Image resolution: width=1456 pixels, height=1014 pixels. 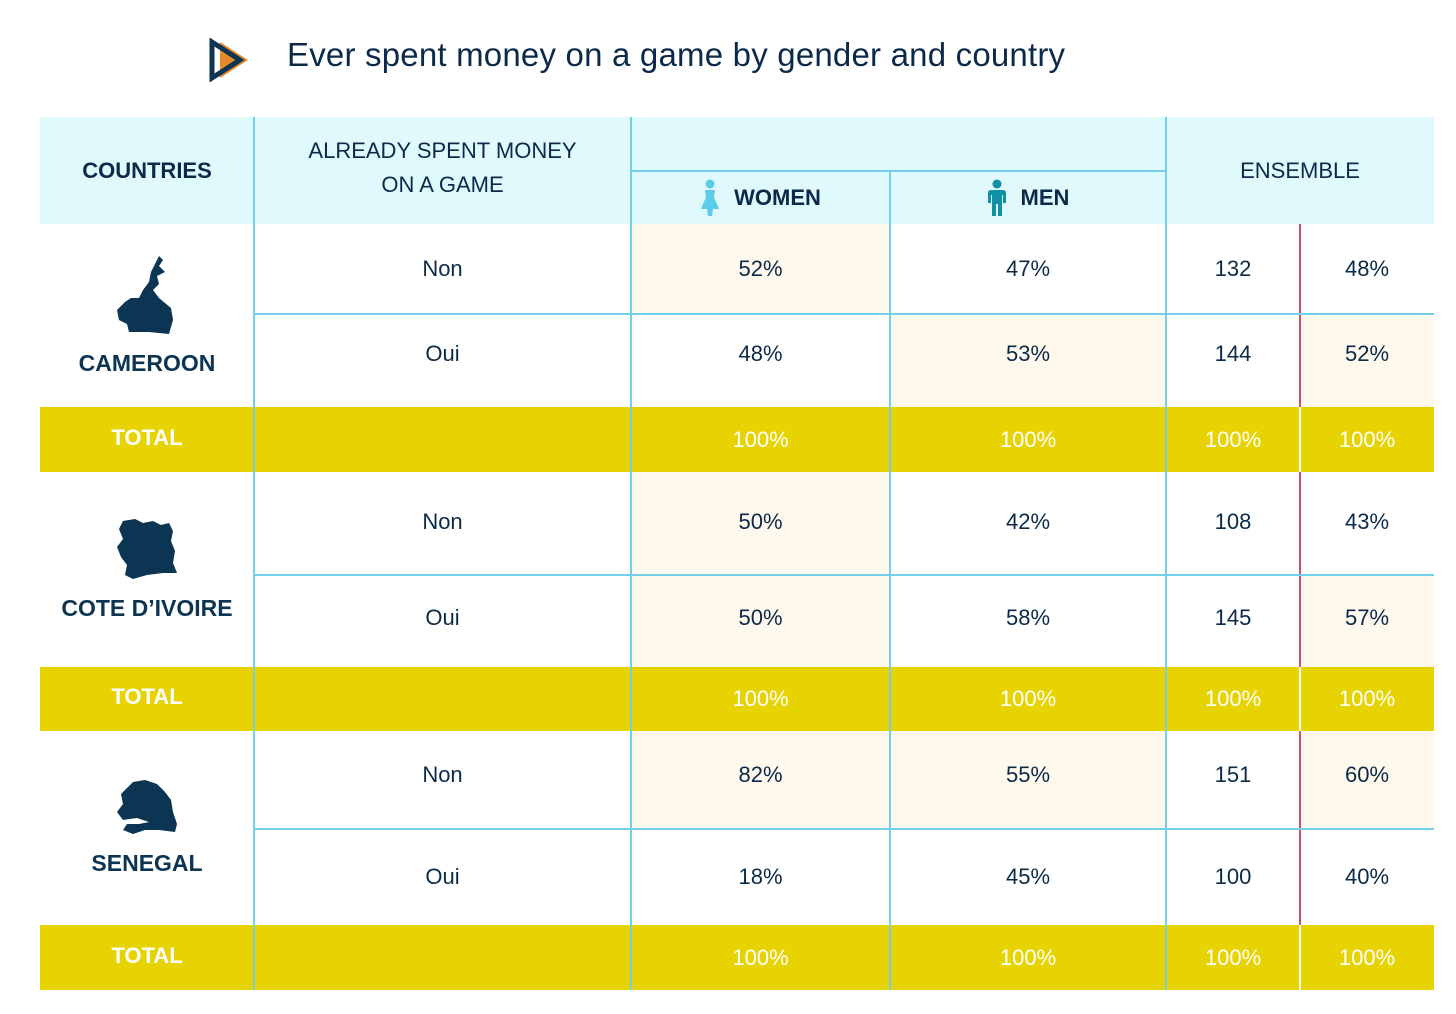 What do you see at coordinates (1028, 617) in the screenshot?
I see `men-cote-divoire-oui: 58%` at bounding box center [1028, 617].